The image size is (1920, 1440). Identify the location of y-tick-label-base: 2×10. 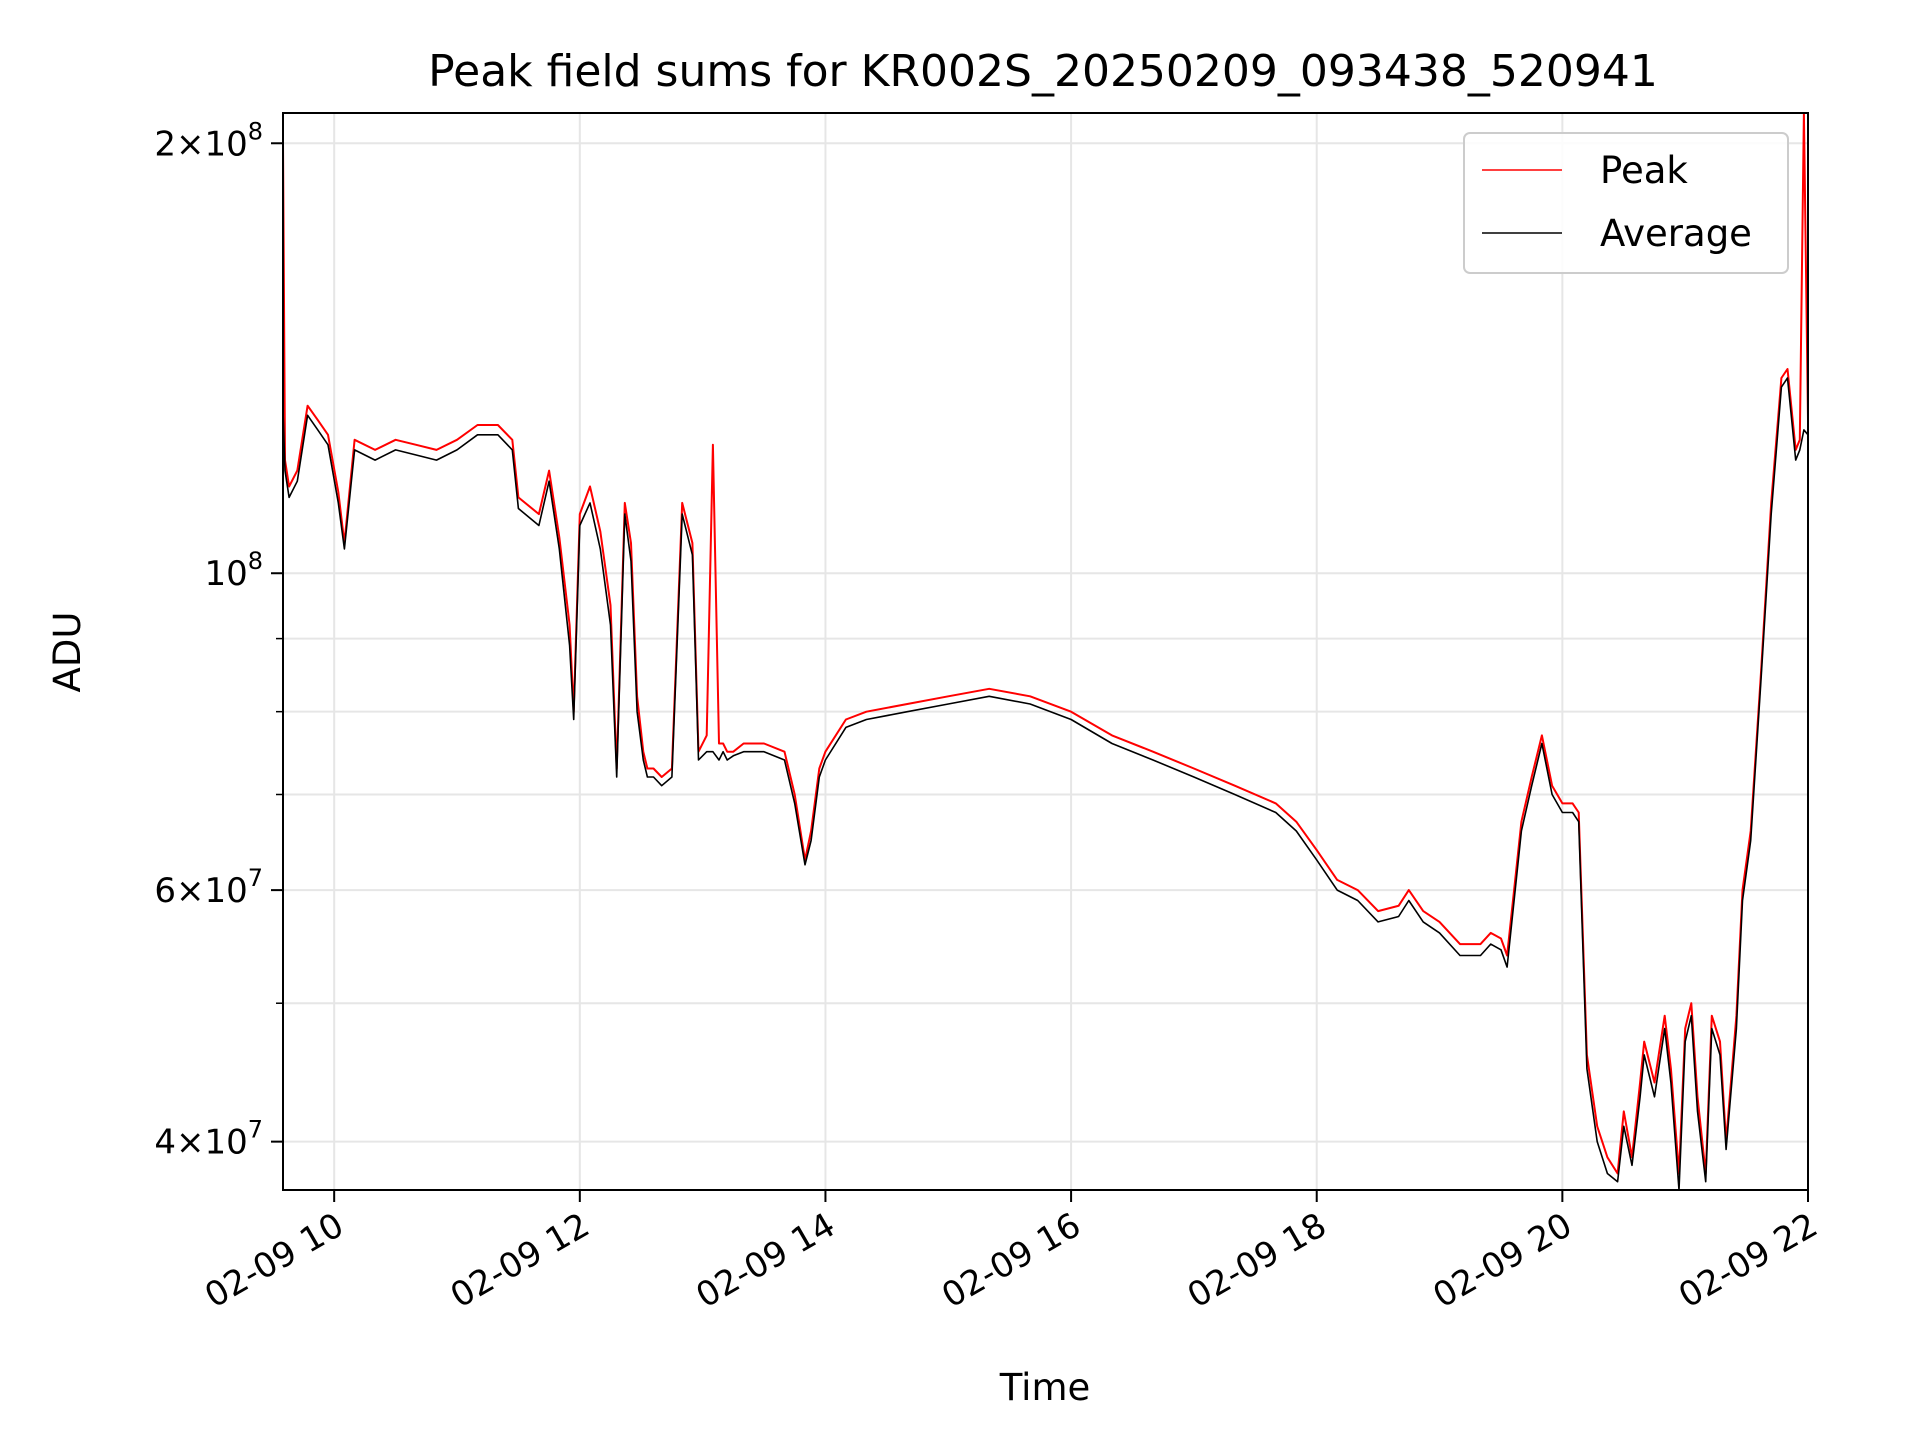
(200, 144).